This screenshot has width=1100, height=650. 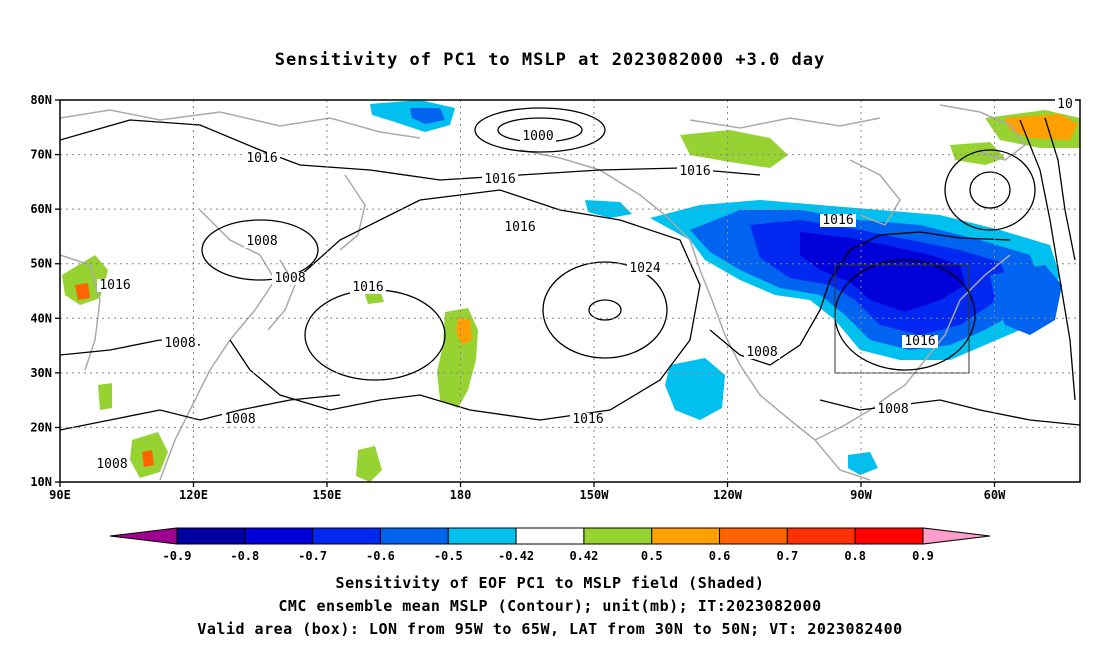 What do you see at coordinates (990, 190) in the screenshot?
I see `contour-1008-greenland-low` at bounding box center [990, 190].